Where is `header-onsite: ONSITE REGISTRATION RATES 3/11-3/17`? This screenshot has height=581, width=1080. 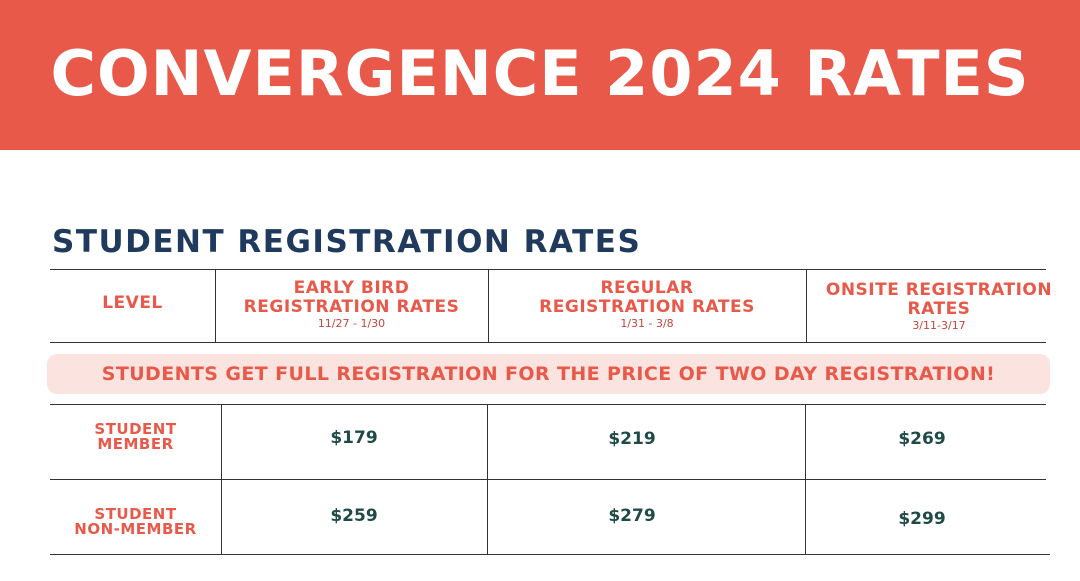 header-onsite: ONSITE REGISTRATION RATES 3/11-3/17 is located at coordinates (939, 307).